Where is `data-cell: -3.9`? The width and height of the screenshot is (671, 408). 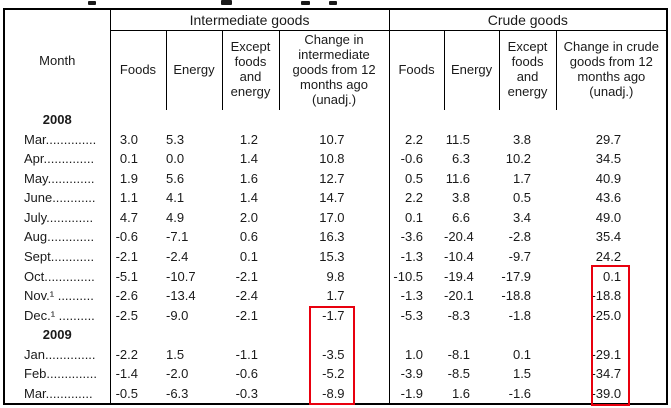
data-cell: -3.9 is located at coordinates (416, 373).